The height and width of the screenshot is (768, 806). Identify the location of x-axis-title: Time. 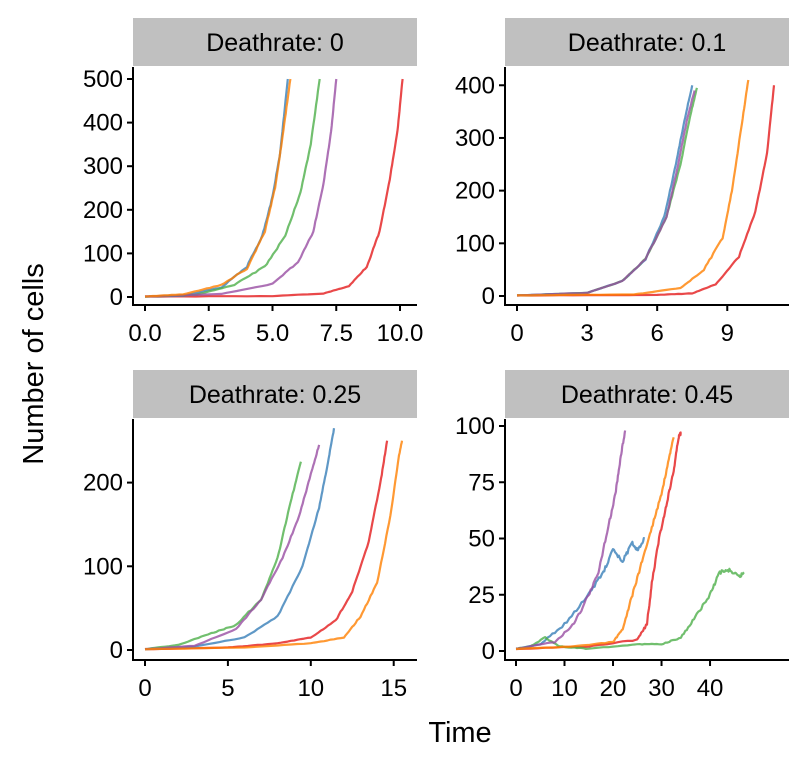
(459, 733).